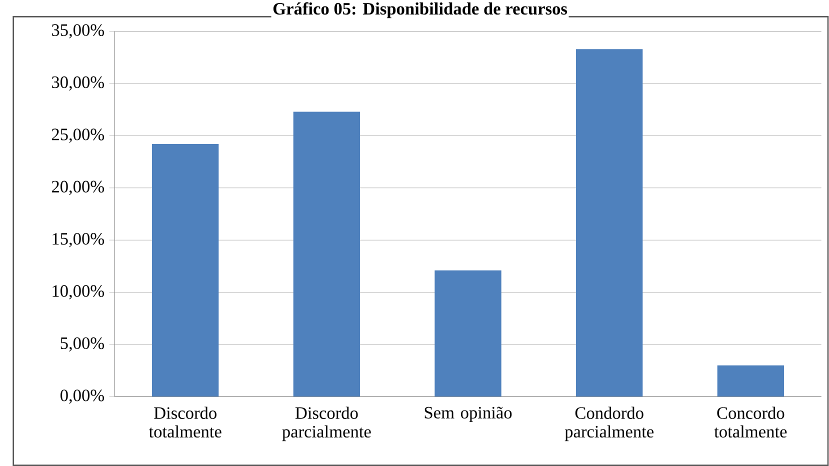 The image size is (829, 466). Describe the element at coordinates (78, 83) in the screenshot. I see `y-tick-label: 30,00%` at that location.